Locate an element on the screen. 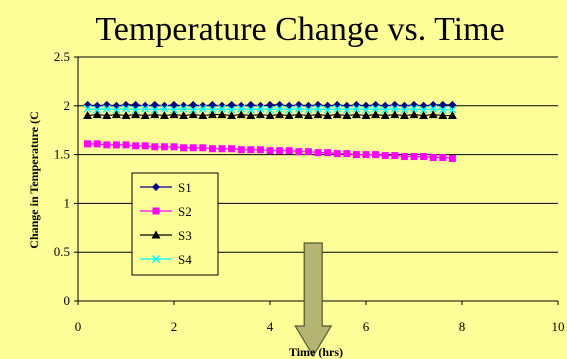 The image size is (567, 359). y-tick-label: 2.5 is located at coordinates (62, 56).